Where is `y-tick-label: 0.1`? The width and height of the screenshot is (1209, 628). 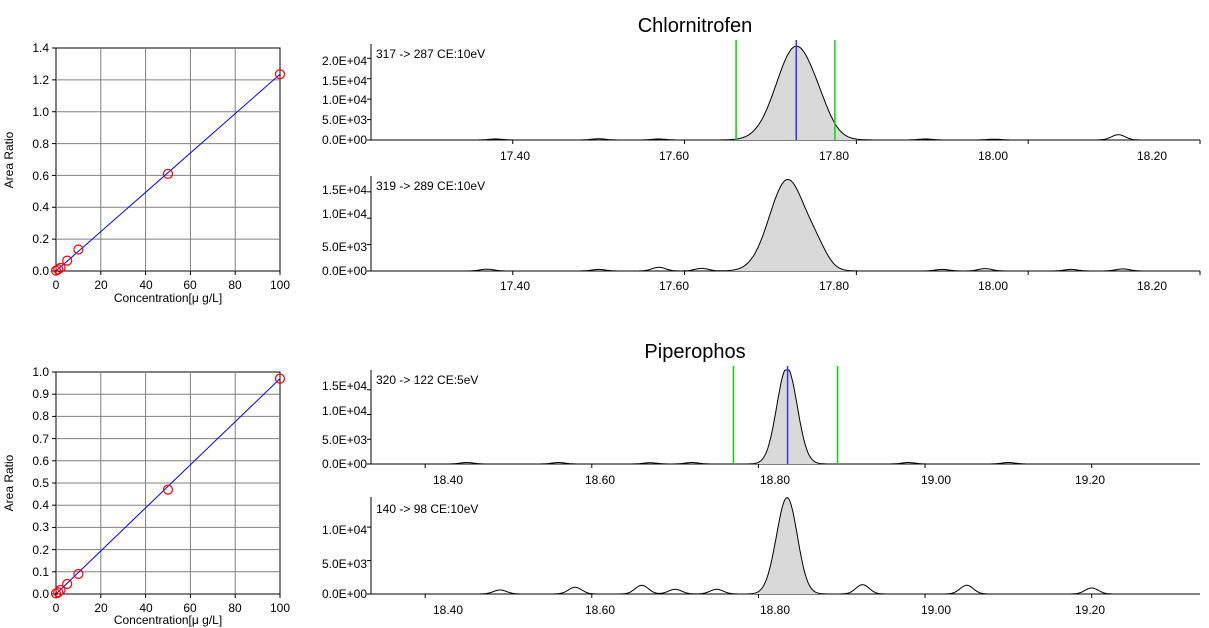 y-tick-label: 0.1 is located at coordinates (40, 572).